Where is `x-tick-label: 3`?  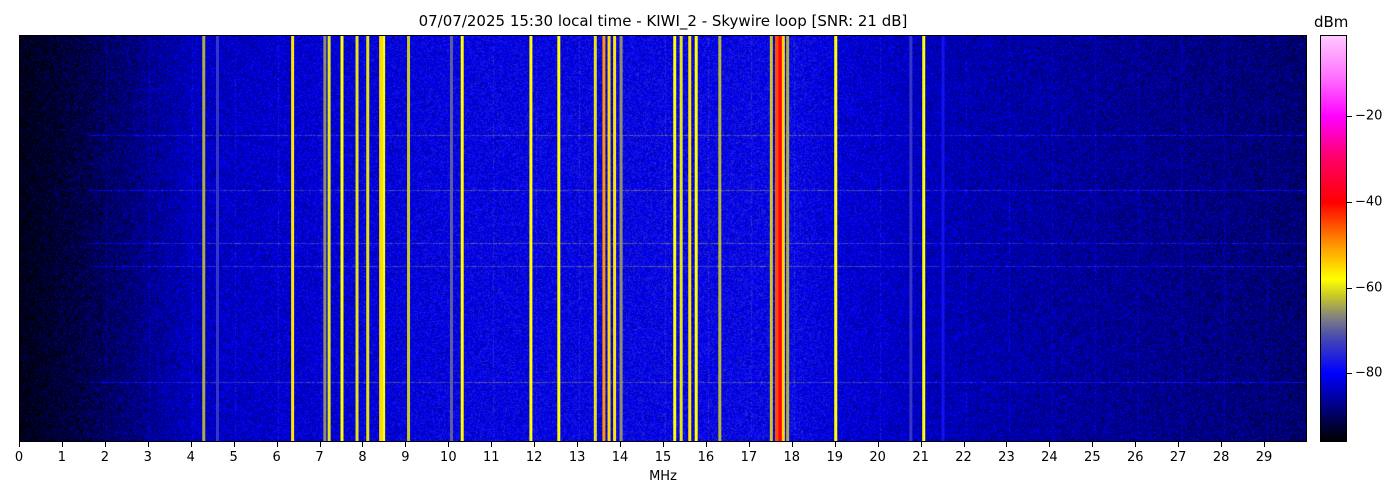 x-tick-label: 3 is located at coordinates (147, 457).